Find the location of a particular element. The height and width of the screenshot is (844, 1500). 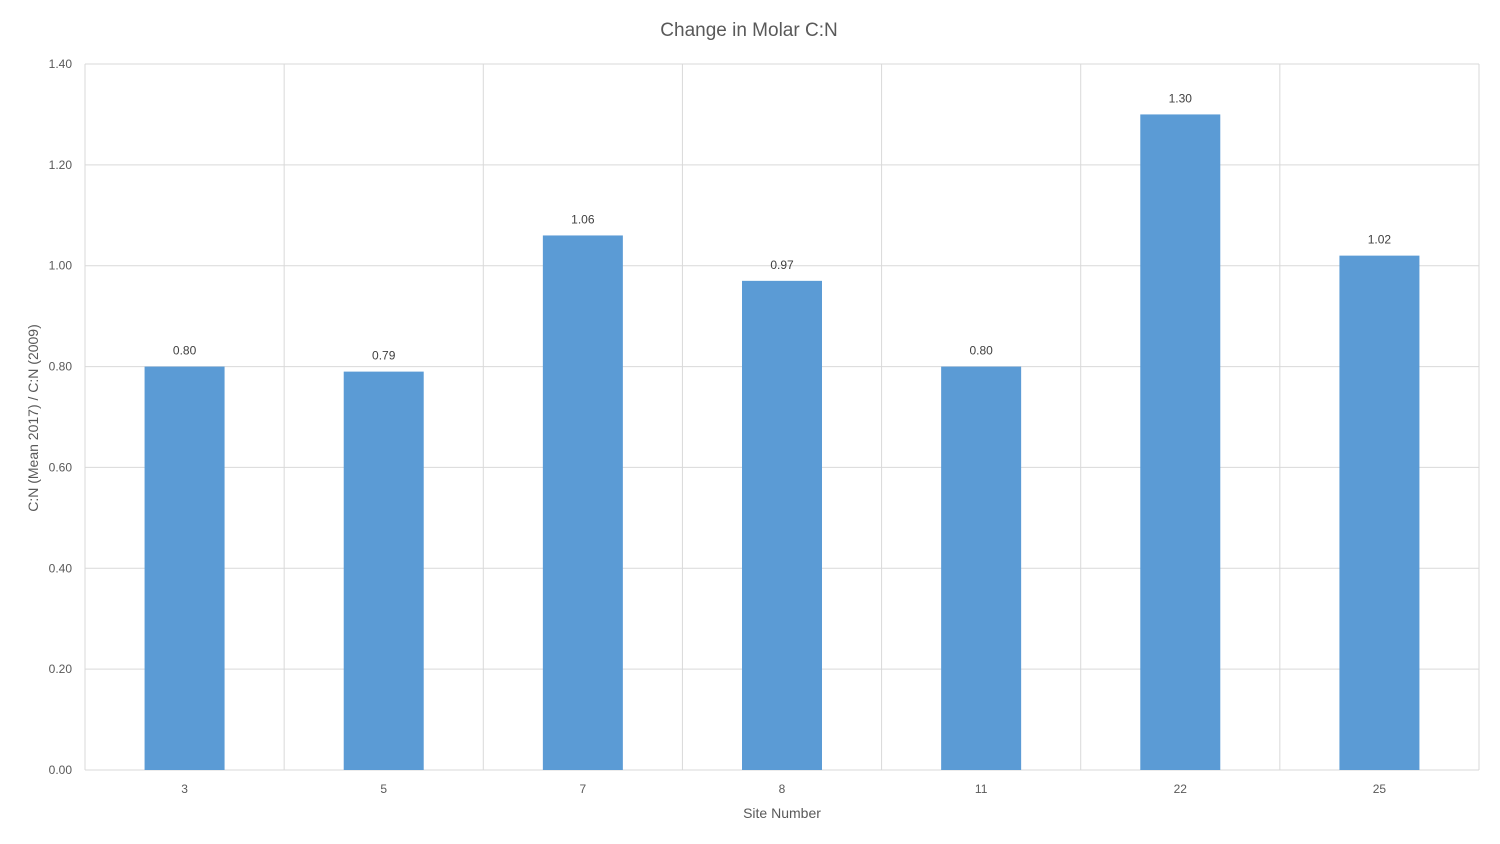

x-tick-label: 22 is located at coordinates (1181, 789).